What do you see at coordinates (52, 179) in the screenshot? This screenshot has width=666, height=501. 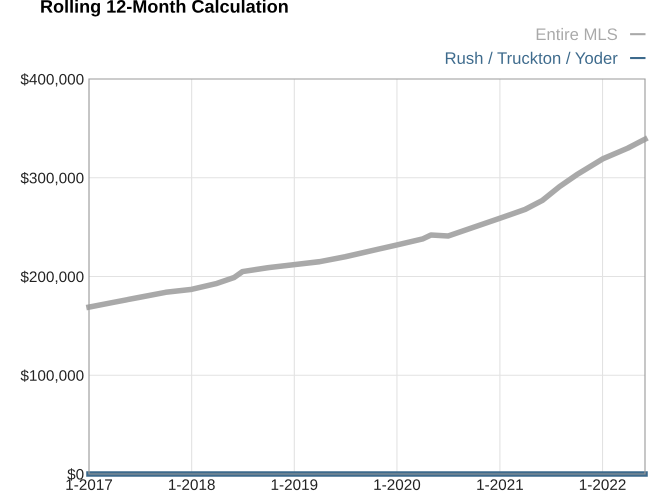 I see `y-tick-label: $300,000` at bounding box center [52, 179].